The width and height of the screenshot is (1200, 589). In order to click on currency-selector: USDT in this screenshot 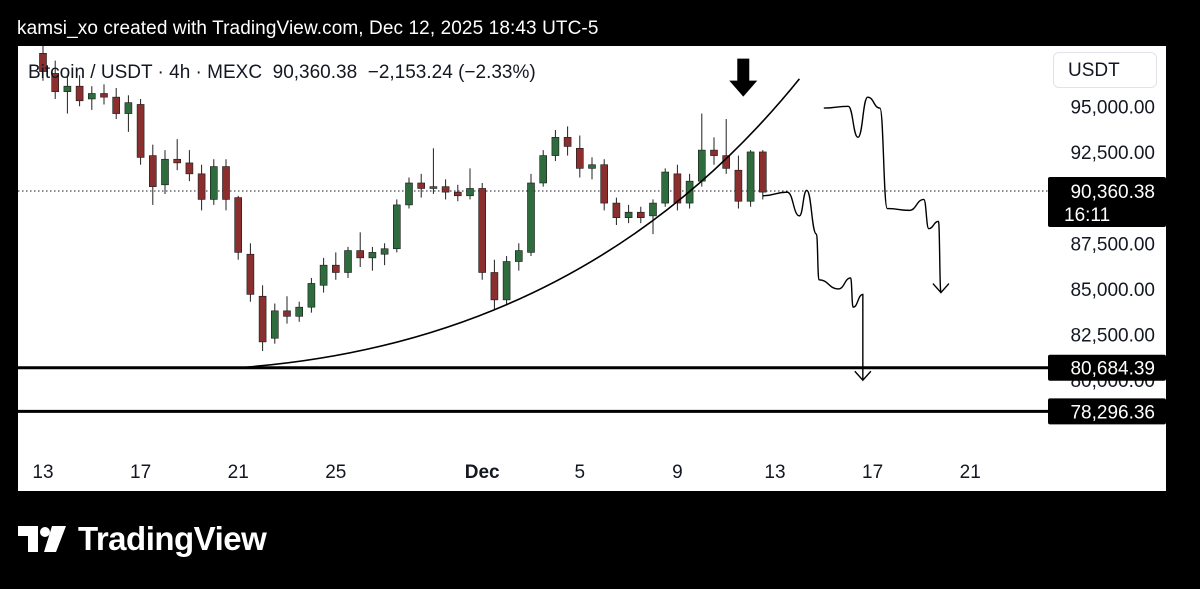, I will do `click(1105, 70)`.